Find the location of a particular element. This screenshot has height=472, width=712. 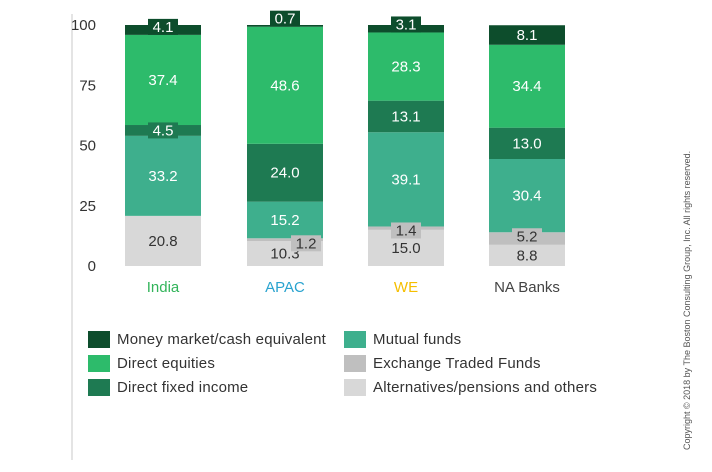

legend-label: Money market/cash equivalent is located at coordinates (222, 339).